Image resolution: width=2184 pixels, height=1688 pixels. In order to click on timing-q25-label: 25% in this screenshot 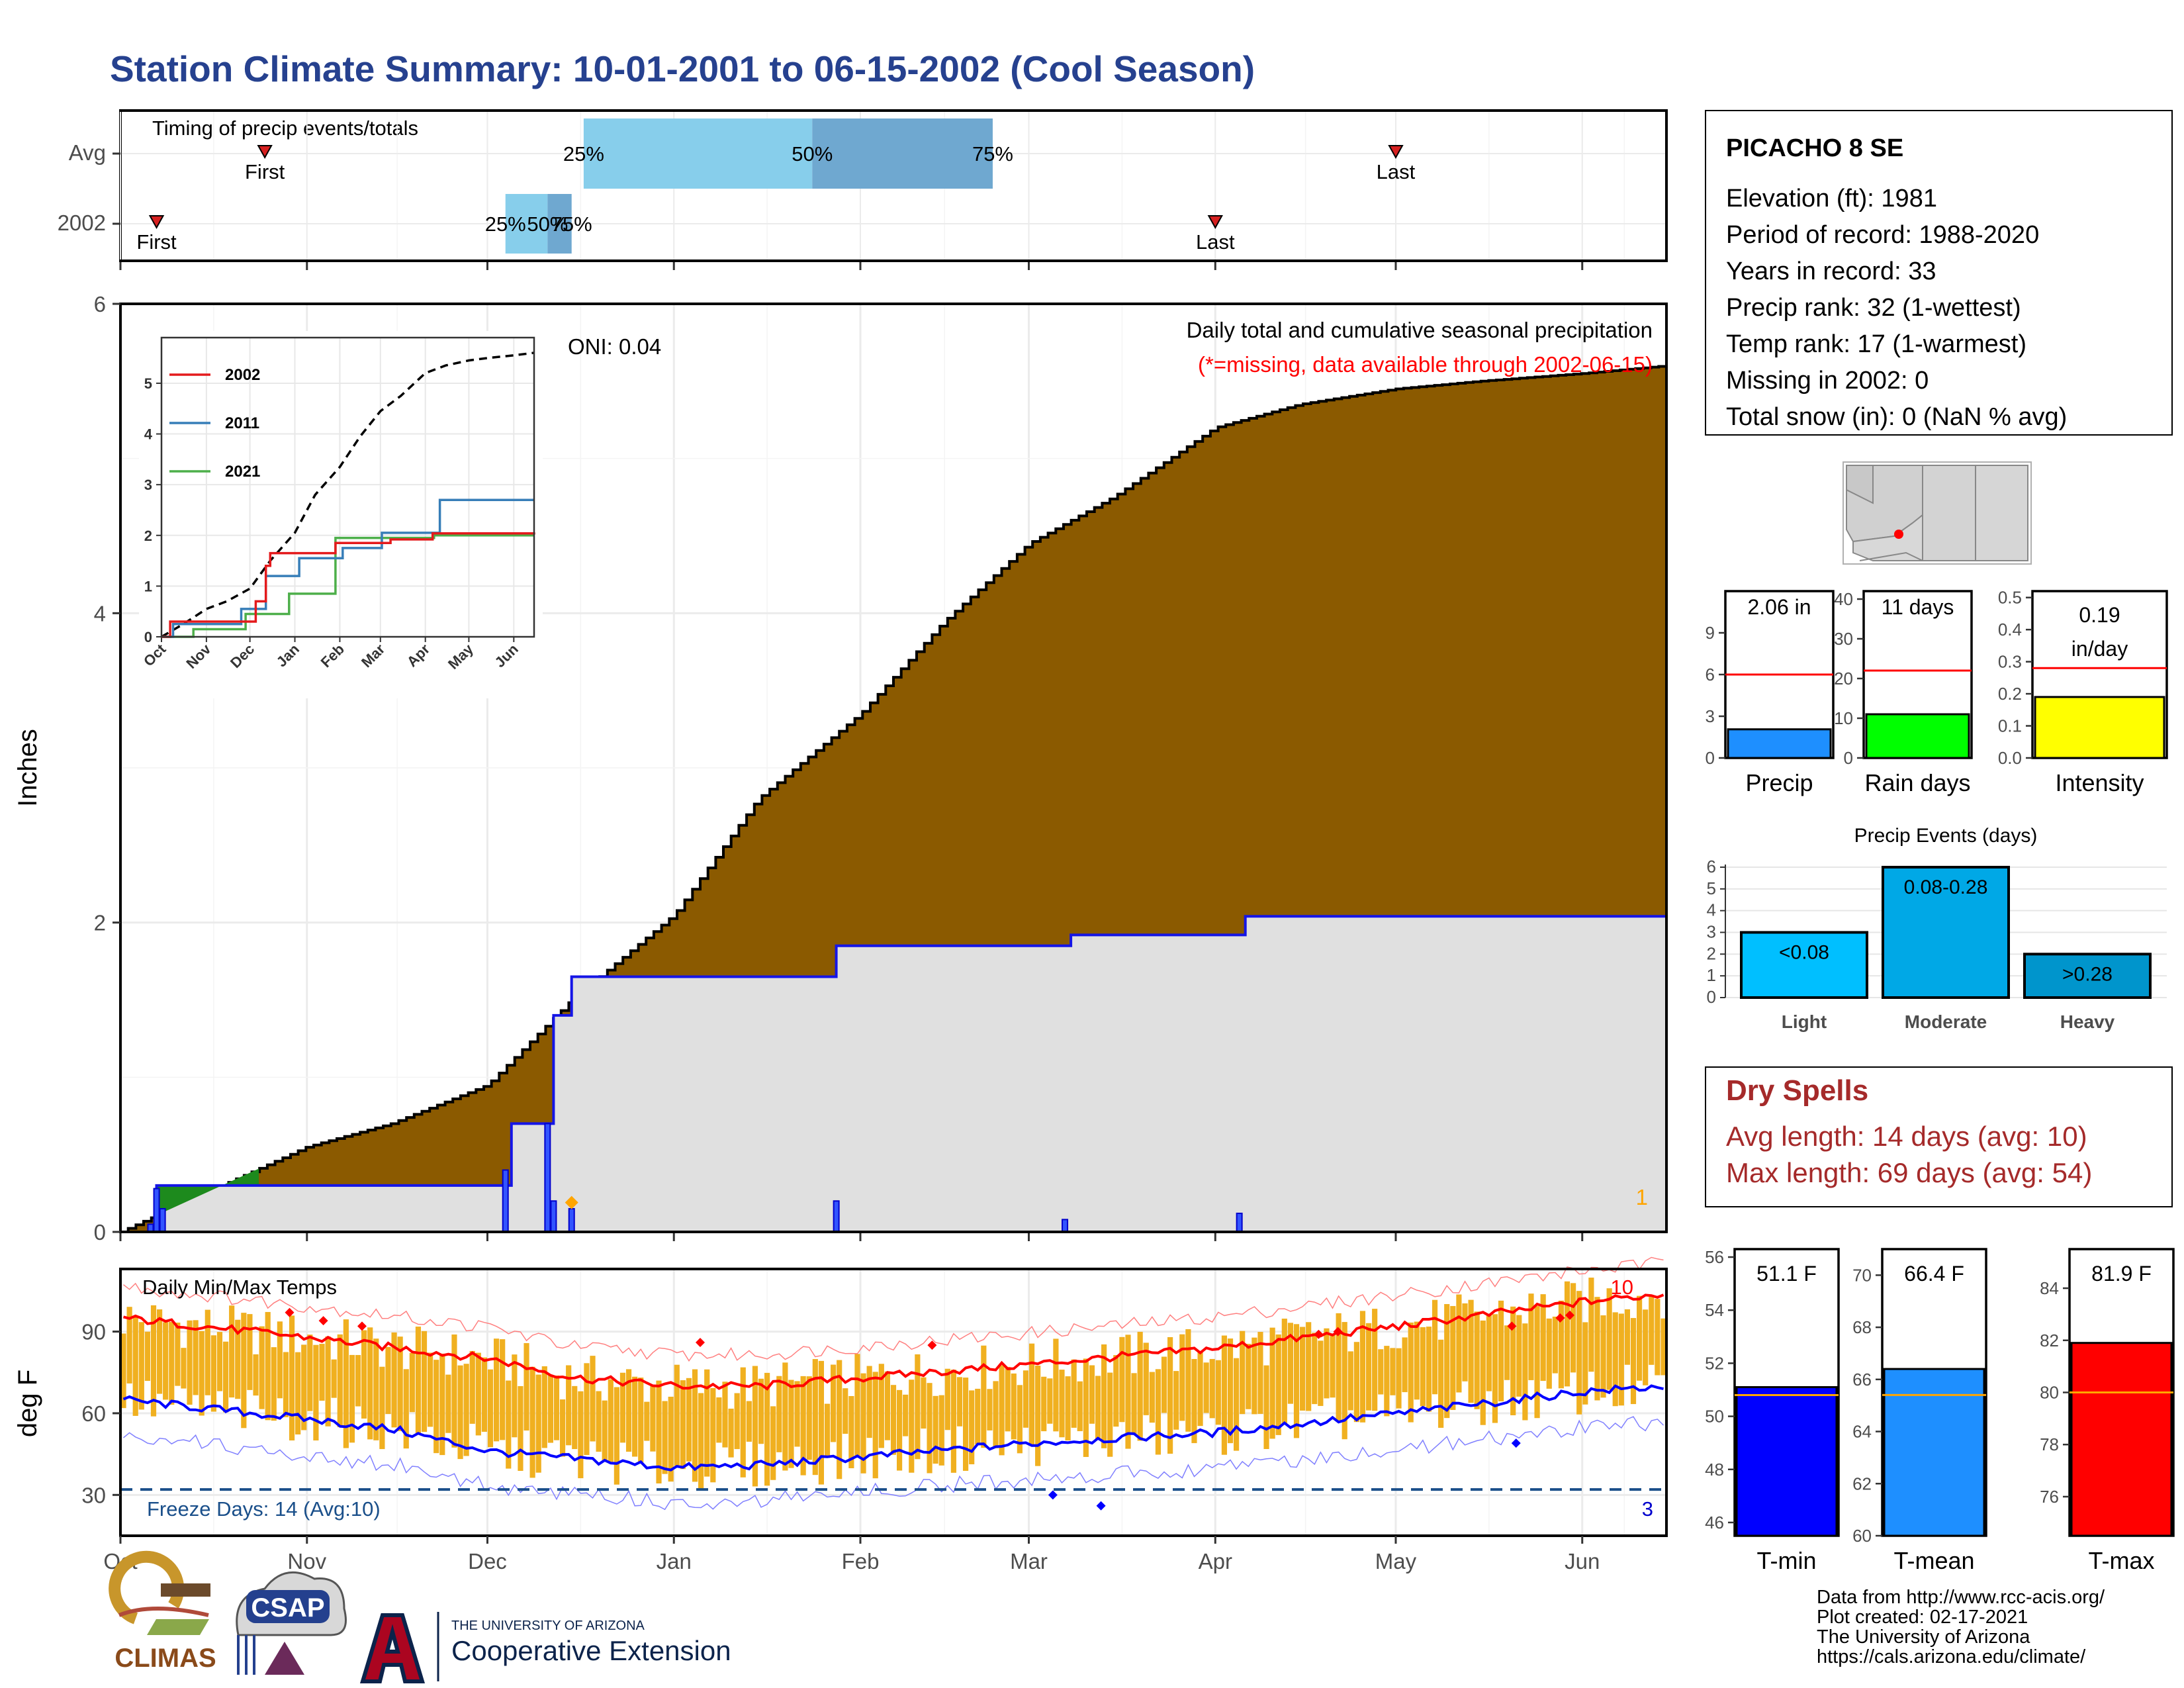, I will do `click(583, 153)`.